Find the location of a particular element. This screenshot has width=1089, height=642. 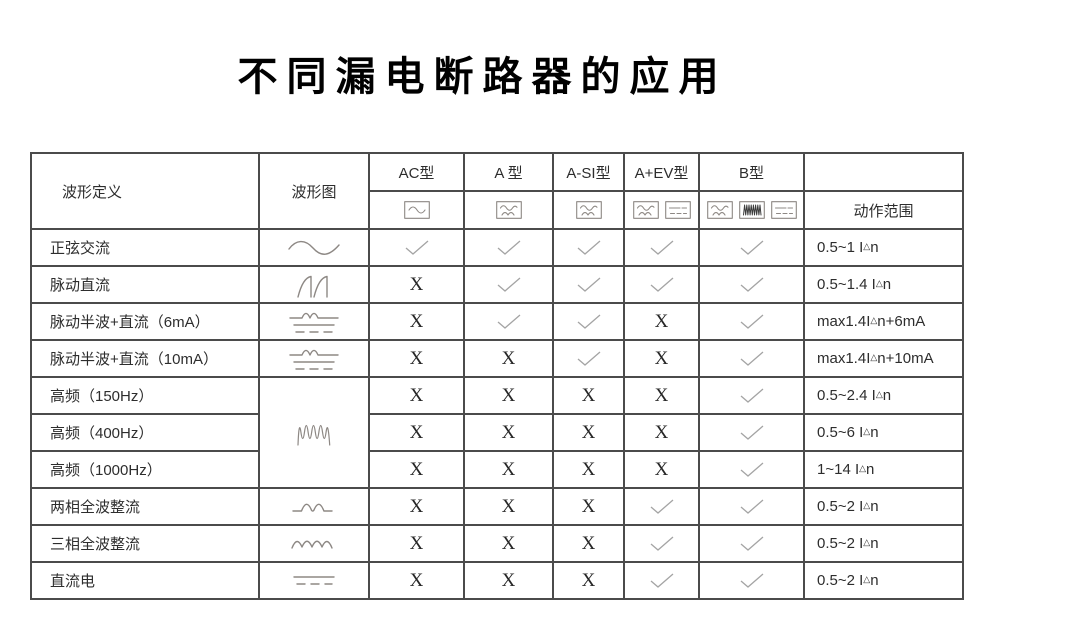

table-row: 高频（400Hz） X X X X 0.5~6 I△n is located at coordinates (497, 432).